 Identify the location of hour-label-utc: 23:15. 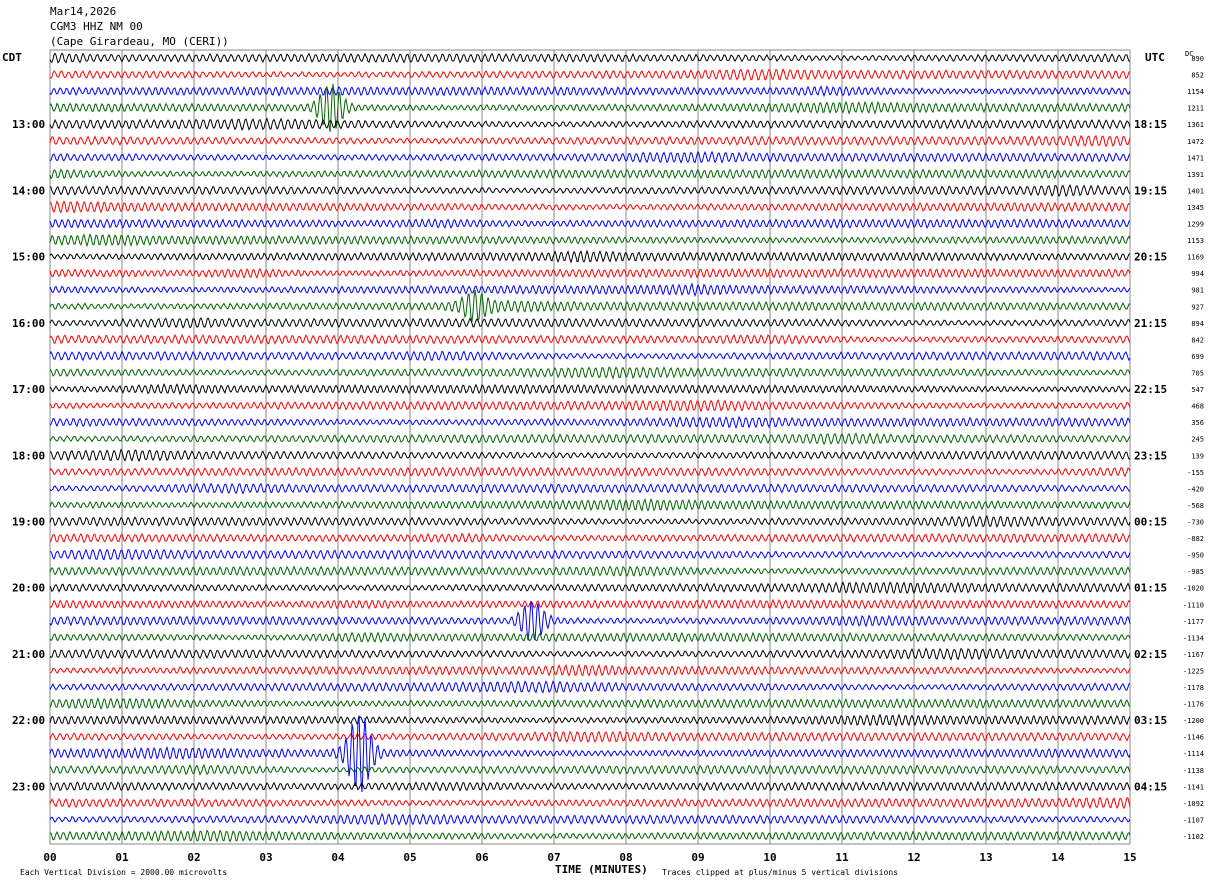
(1150, 455).